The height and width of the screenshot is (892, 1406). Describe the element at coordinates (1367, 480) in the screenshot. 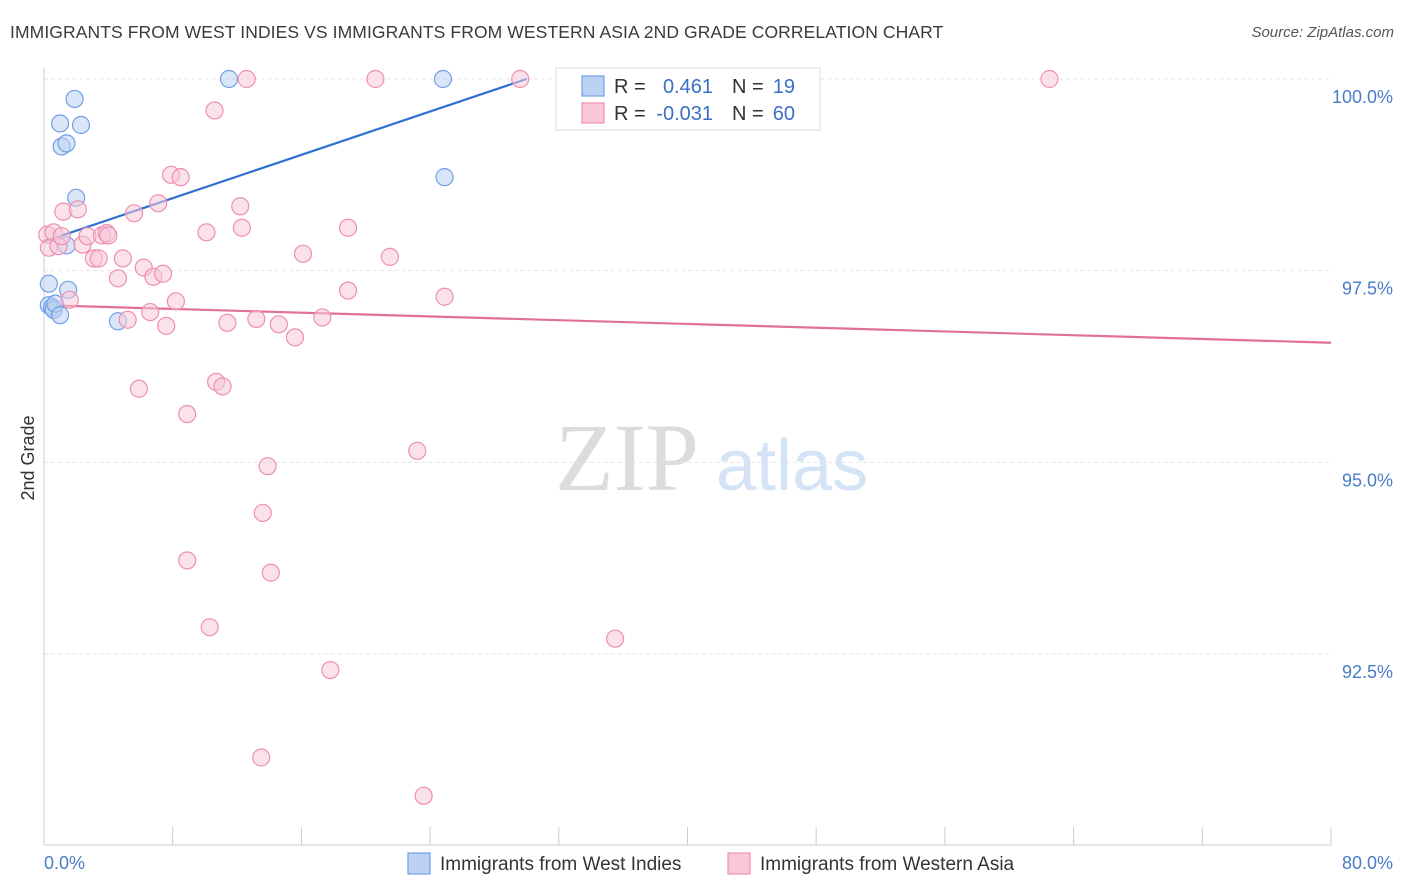

I see `y-tick-label: 95.0%` at that location.